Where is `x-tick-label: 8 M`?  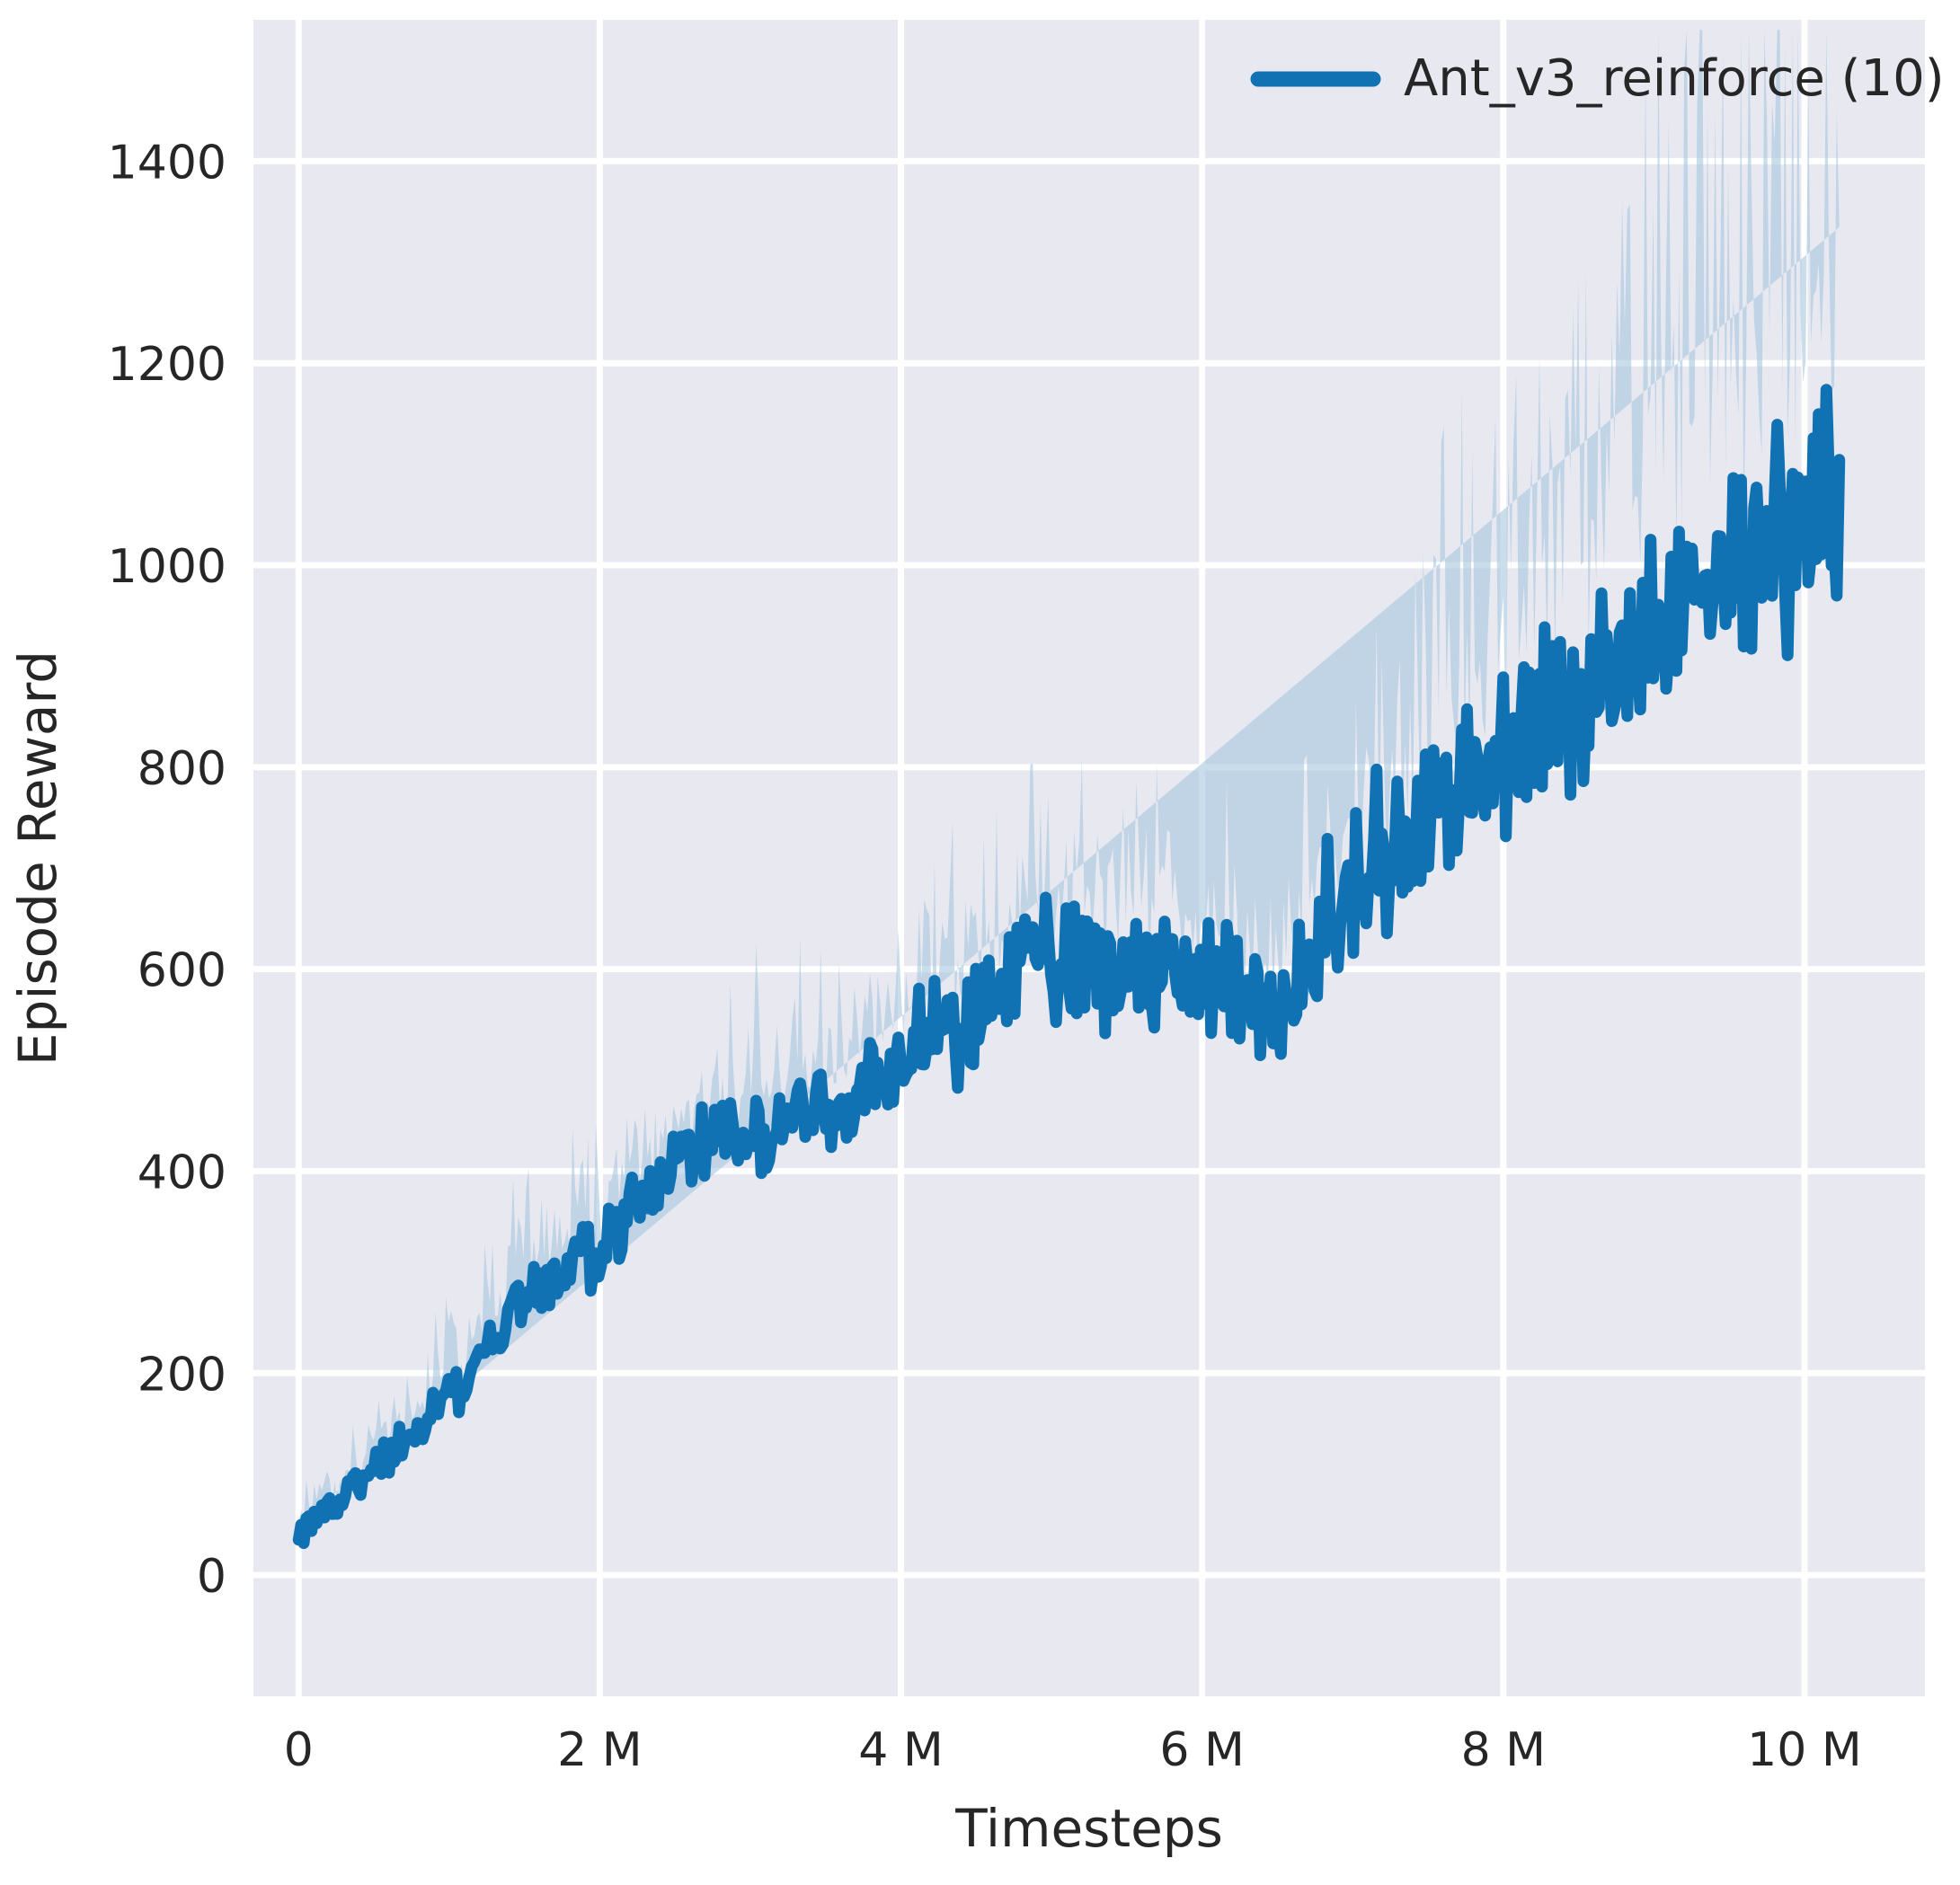 x-tick-label: 8 M is located at coordinates (1503, 1750).